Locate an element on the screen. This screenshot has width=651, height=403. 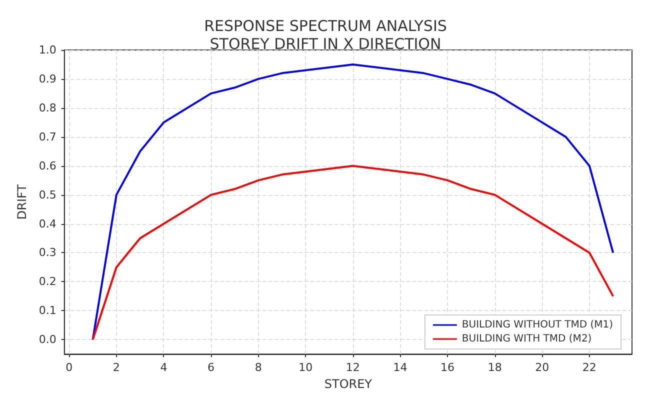
y-tick-label: 0.4 is located at coordinates (47, 223).